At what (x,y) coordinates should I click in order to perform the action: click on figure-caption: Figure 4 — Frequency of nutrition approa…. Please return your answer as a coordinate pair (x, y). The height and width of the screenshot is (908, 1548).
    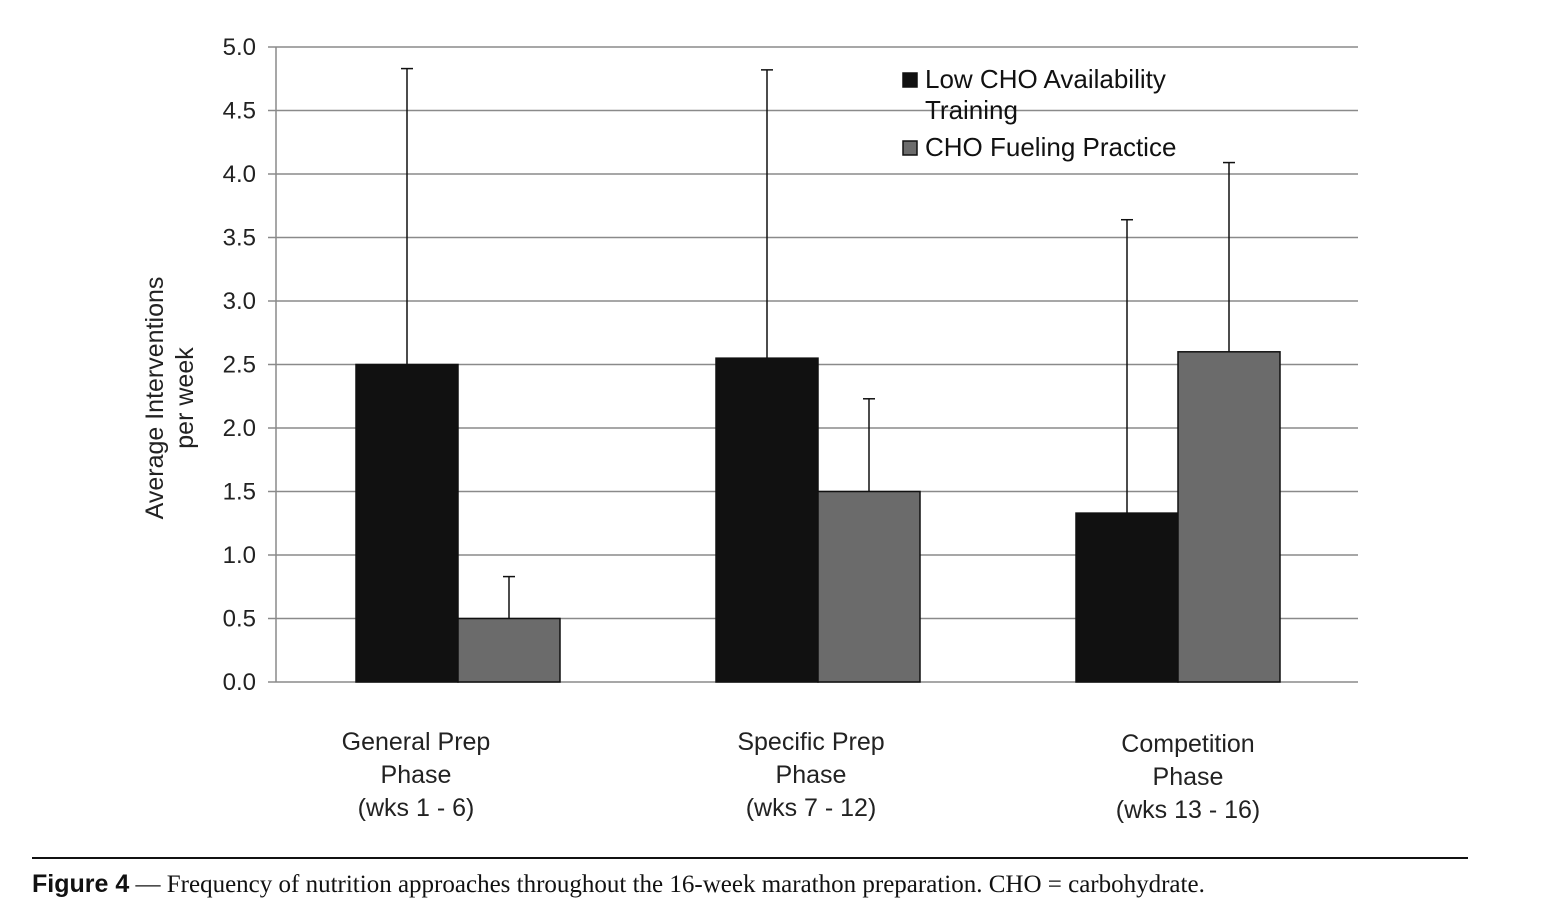
    Looking at the image, I should click on (618, 884).